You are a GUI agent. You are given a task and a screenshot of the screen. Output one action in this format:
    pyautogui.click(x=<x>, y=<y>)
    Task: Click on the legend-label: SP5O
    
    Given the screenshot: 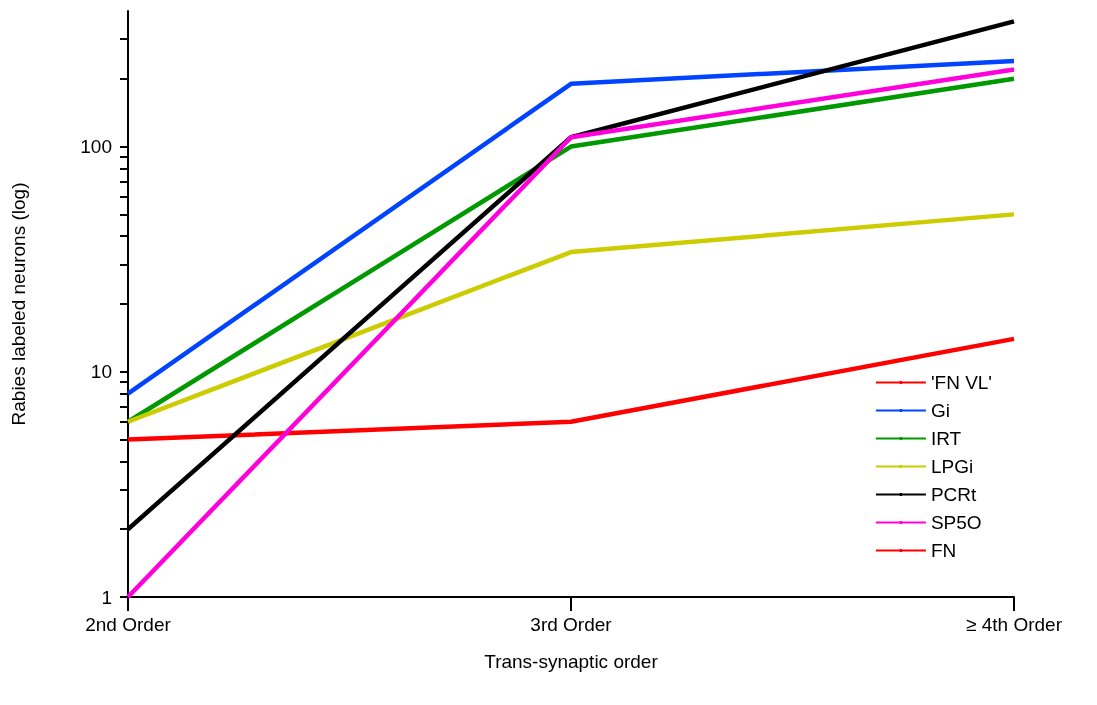 What is the action you would take?
    pyautogui.click(x=956, y=522)
    